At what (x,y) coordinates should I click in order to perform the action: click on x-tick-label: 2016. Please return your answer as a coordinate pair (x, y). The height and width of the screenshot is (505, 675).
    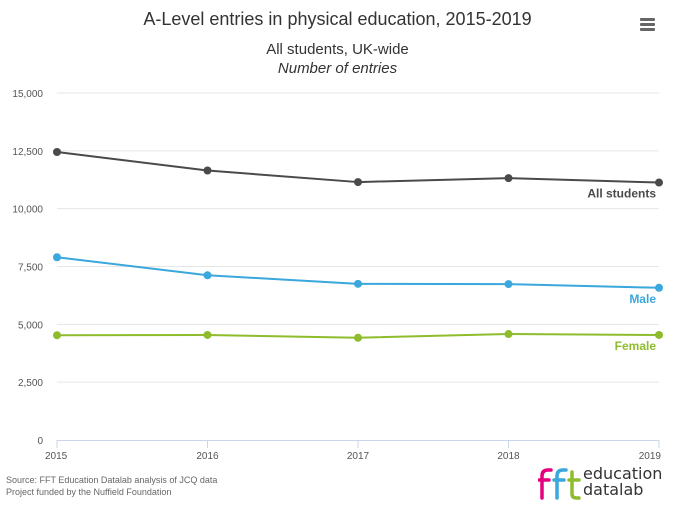
    Looking at the image, I should click on (207, 456).